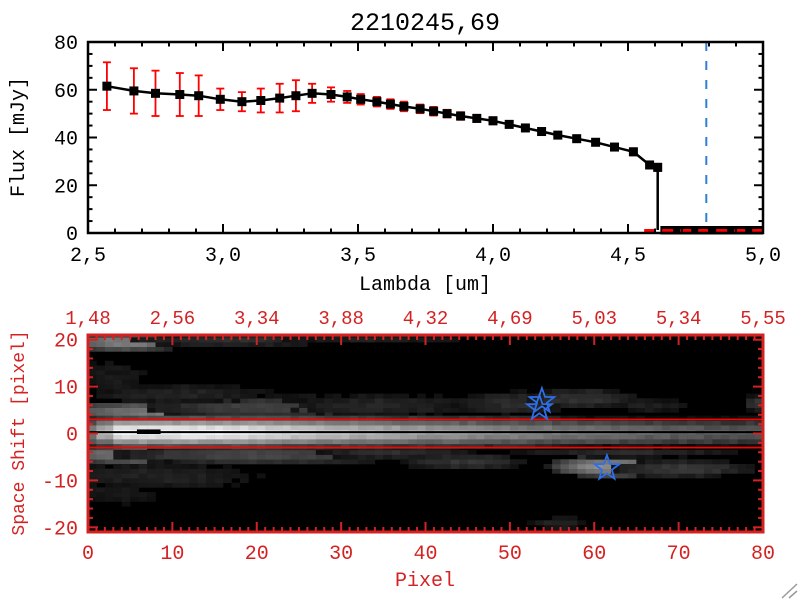 This screenshot has width=800, height=600. I want to click on resize-grip-icon, so click(789, 591).